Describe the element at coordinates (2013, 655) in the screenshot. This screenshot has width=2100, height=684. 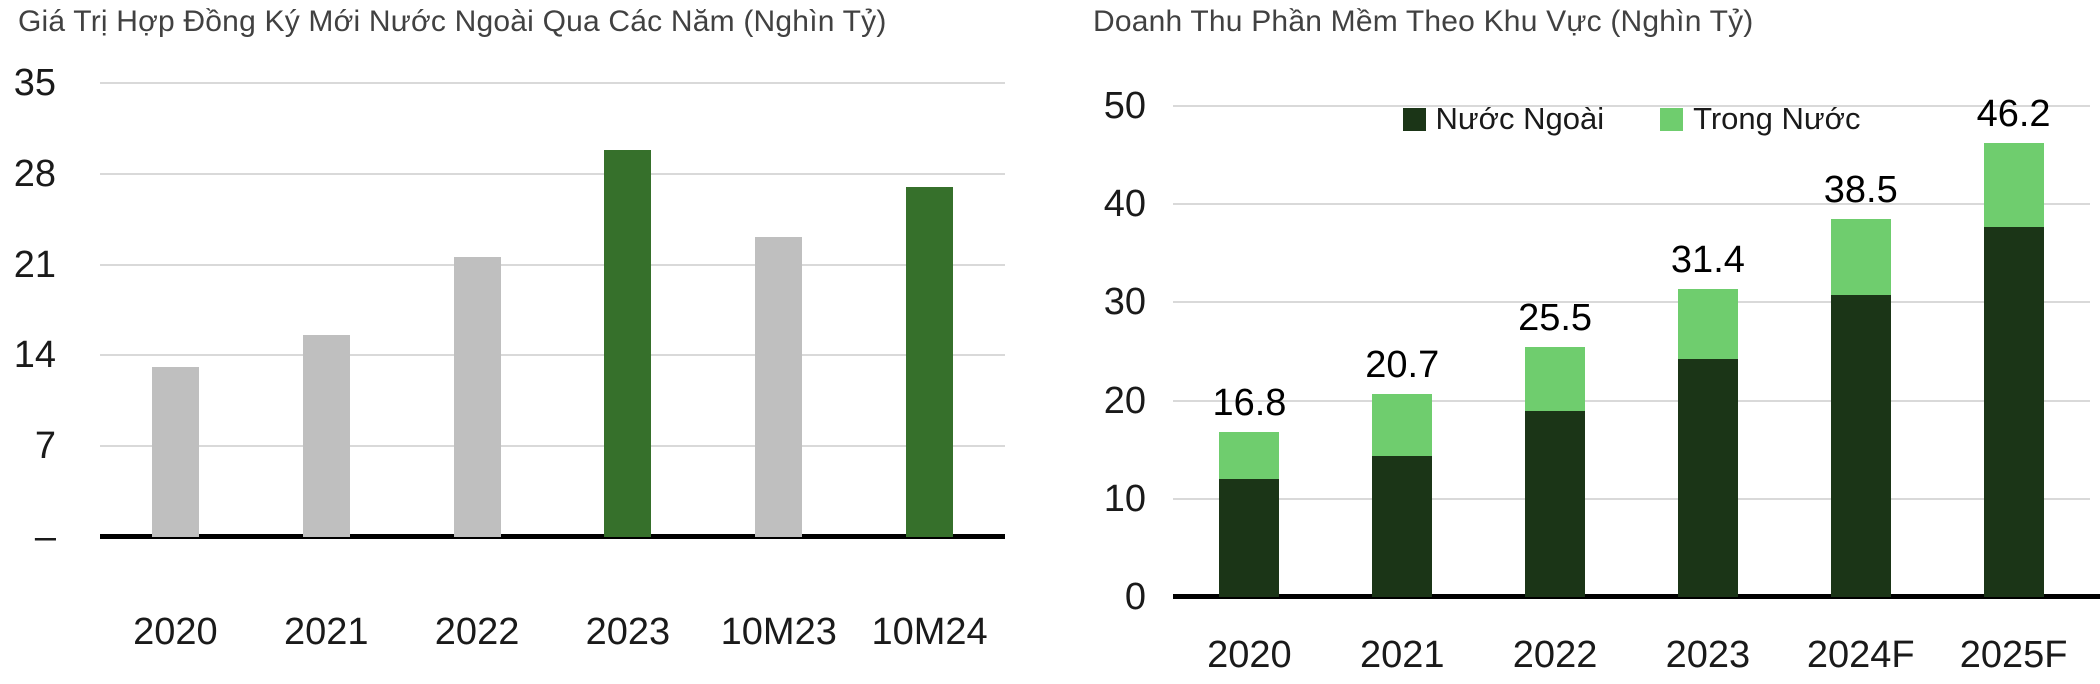
I see `x-tick-label-2025F: 2025F` at that location.